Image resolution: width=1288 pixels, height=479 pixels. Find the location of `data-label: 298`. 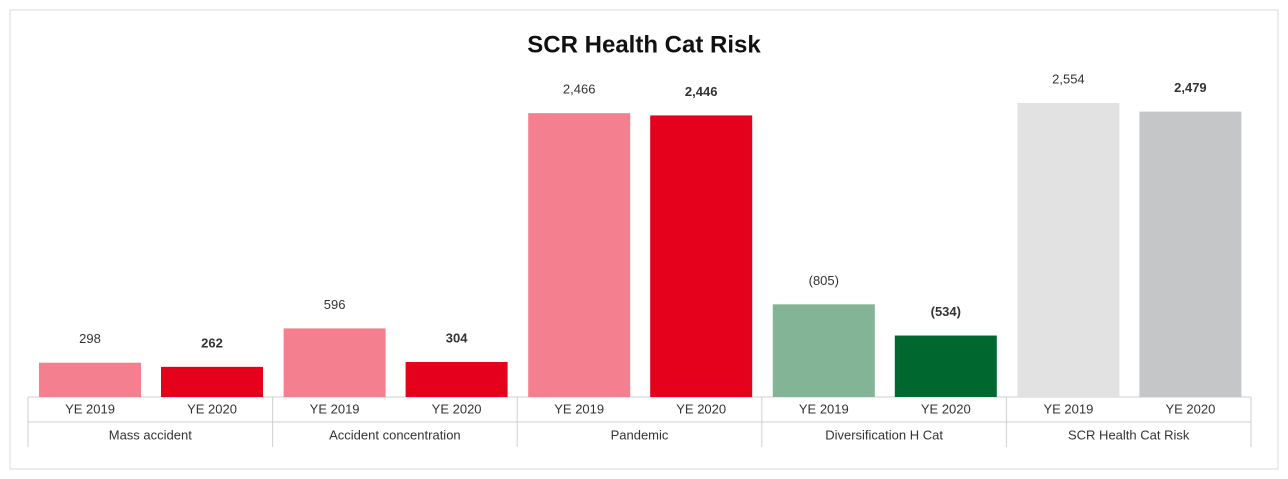

data-label: 298 is located at coordinates (90, 338).